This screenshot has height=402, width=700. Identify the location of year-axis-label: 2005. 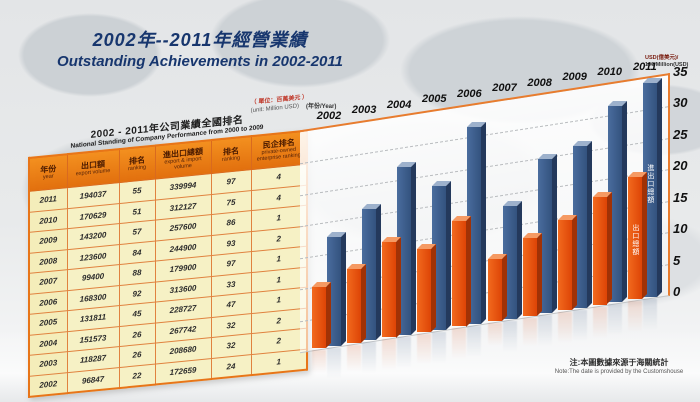
(434, 99).